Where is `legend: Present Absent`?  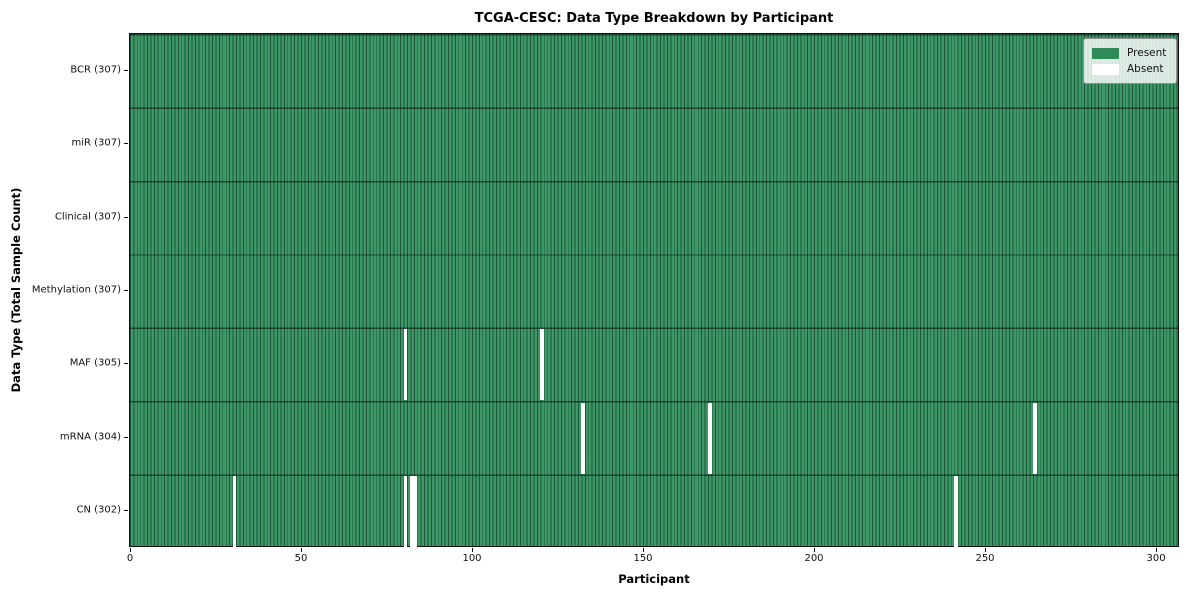
legend: Present Absent is located at coordinates (1130, 61).